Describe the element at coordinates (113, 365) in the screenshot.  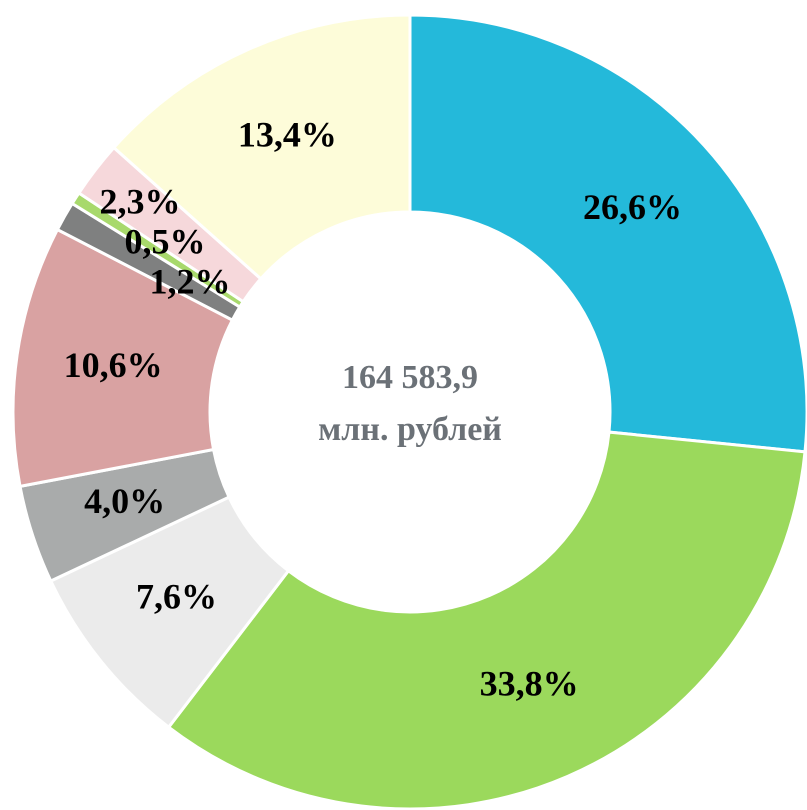
I see `value-label: 10,6%` at that location.